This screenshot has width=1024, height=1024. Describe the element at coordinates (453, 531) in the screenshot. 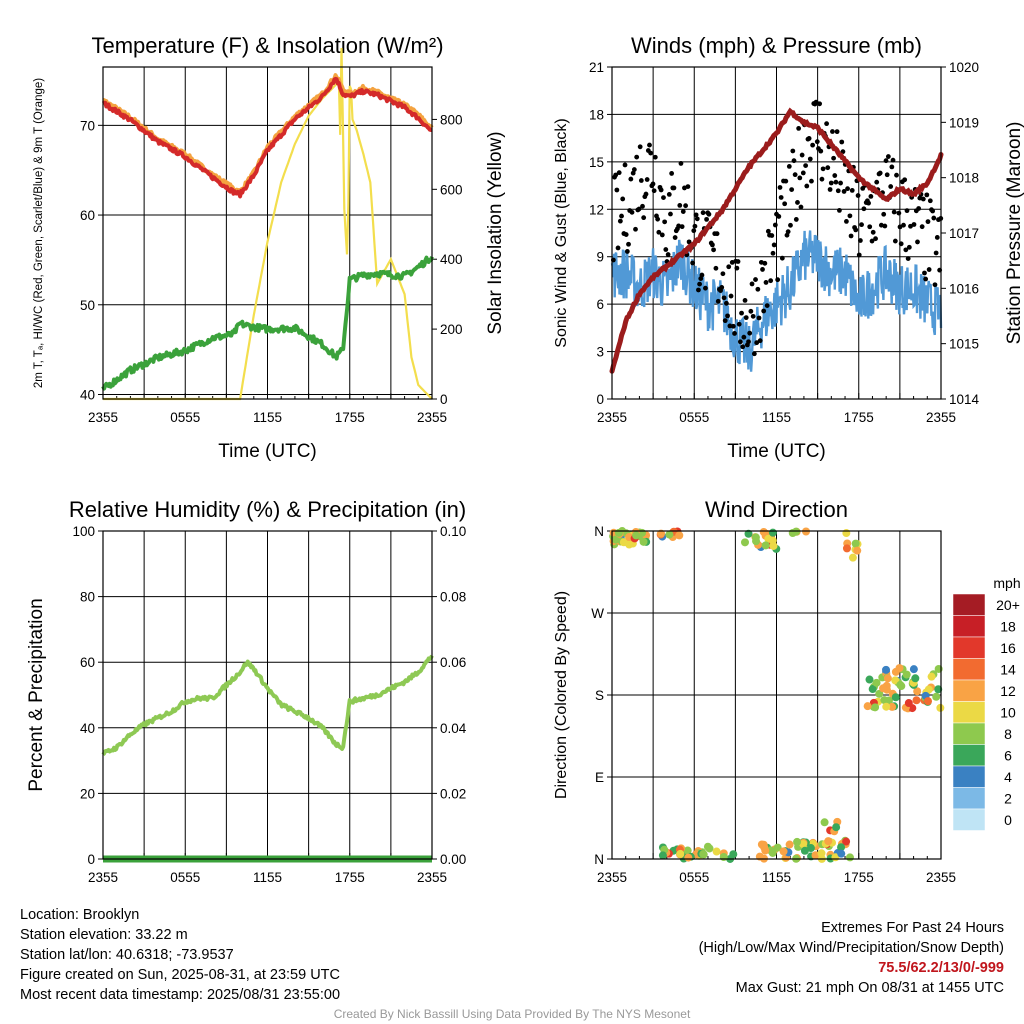

I see `y-right-tick-label: 0.10` at that location.